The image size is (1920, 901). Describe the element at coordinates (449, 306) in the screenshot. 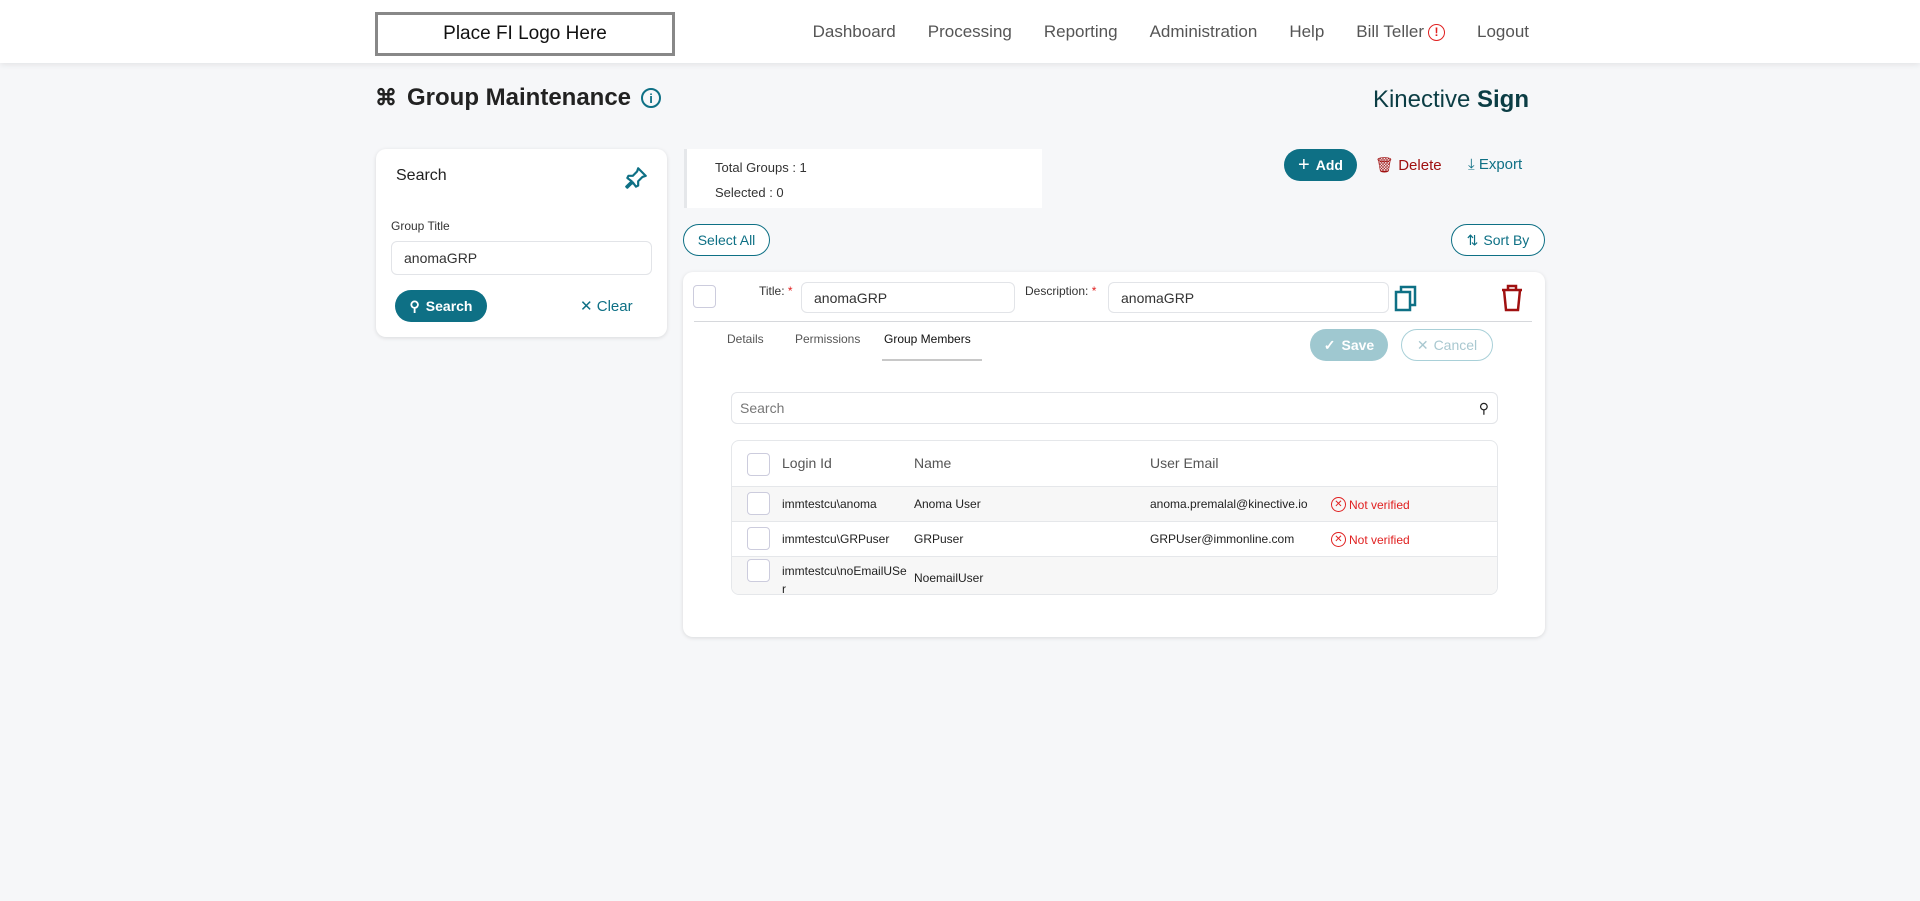

I see `search-button-label: Search` at that location.